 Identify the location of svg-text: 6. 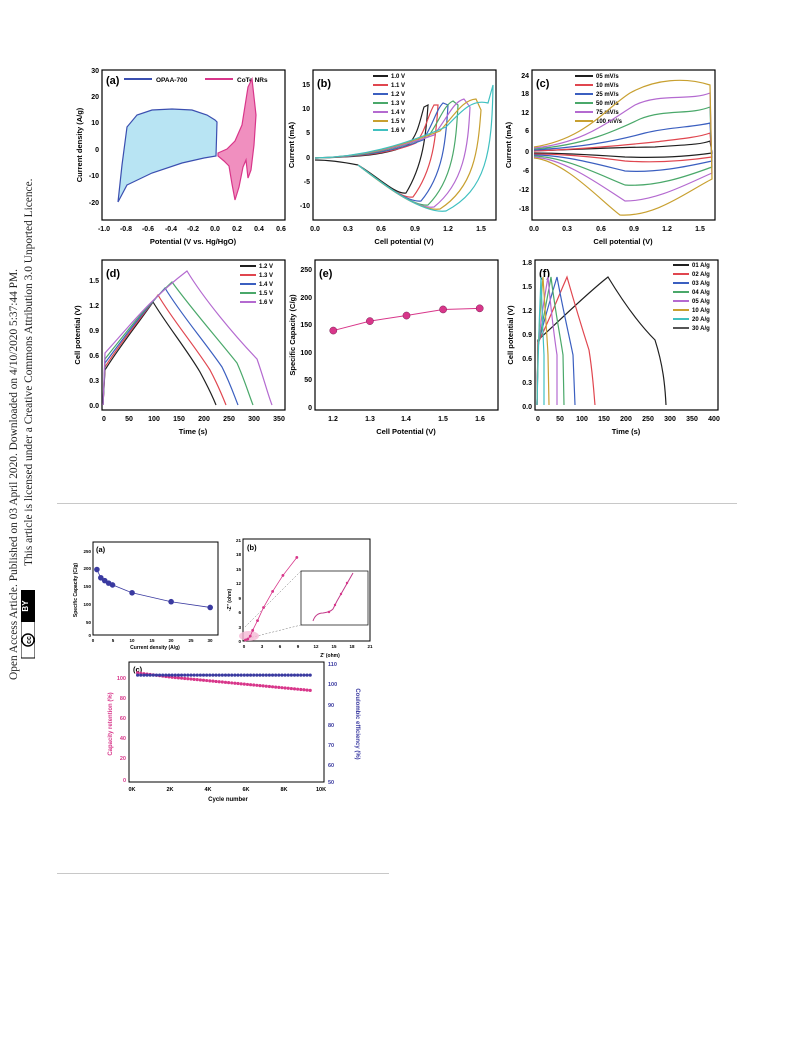
(527, 131).